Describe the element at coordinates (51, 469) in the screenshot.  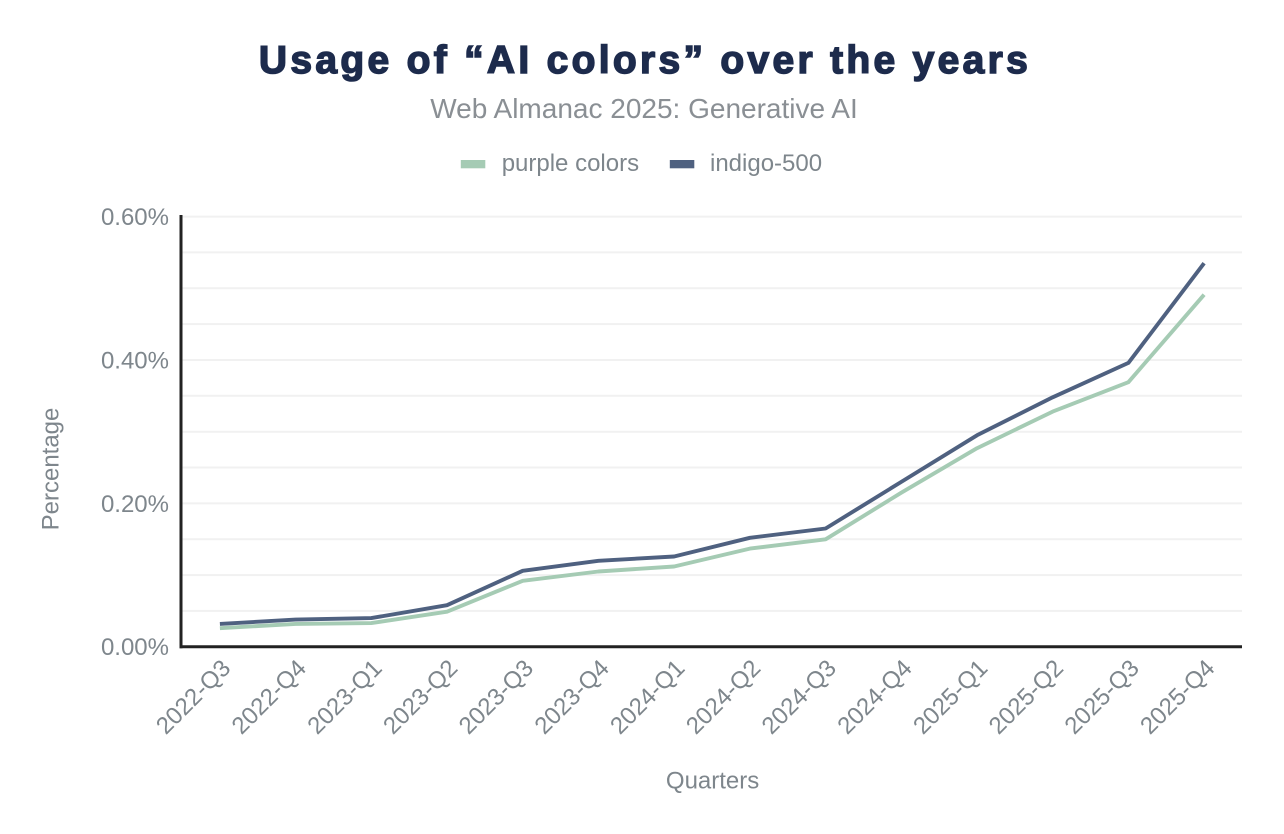
I see `svg-text: Percentage` at that location.